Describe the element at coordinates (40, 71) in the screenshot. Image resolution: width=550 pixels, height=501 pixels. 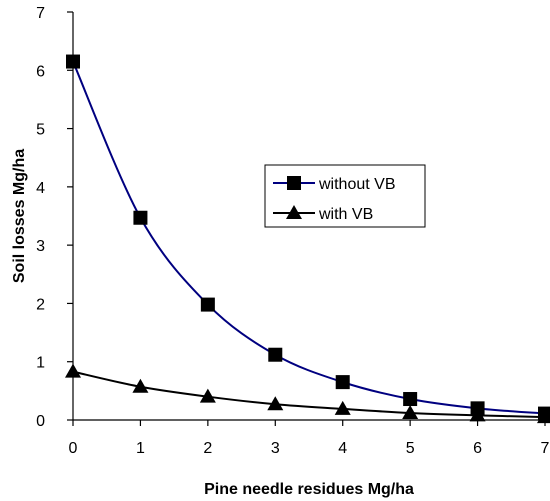
I see `y-tick-label: 6` at that location.